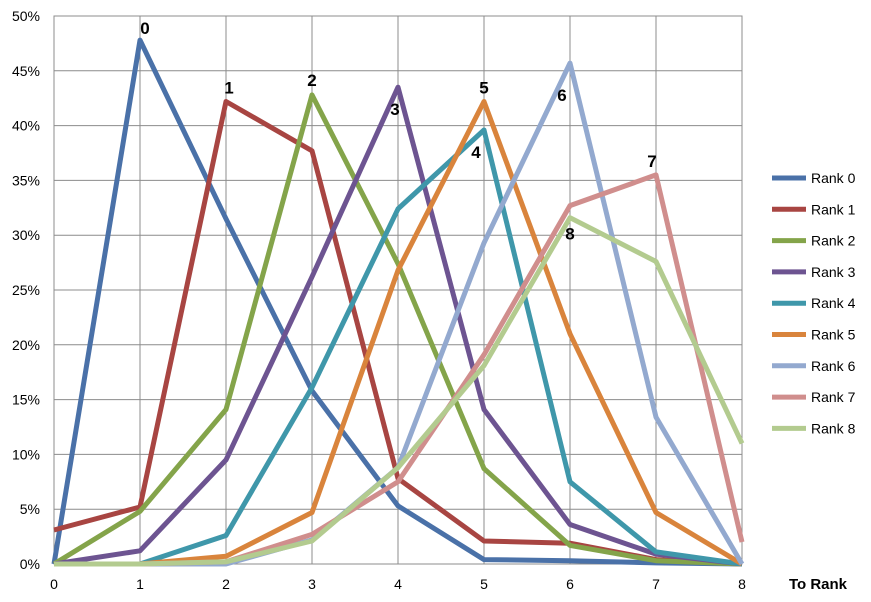  Describe the element at coordinates (226, 584) in the screenshot. I see `x-tick-label: 2` at that location.